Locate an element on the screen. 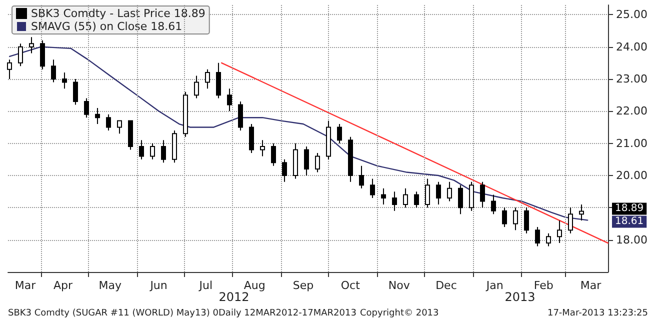  x-tick-label: Dec is located at coordinates (446, 285).